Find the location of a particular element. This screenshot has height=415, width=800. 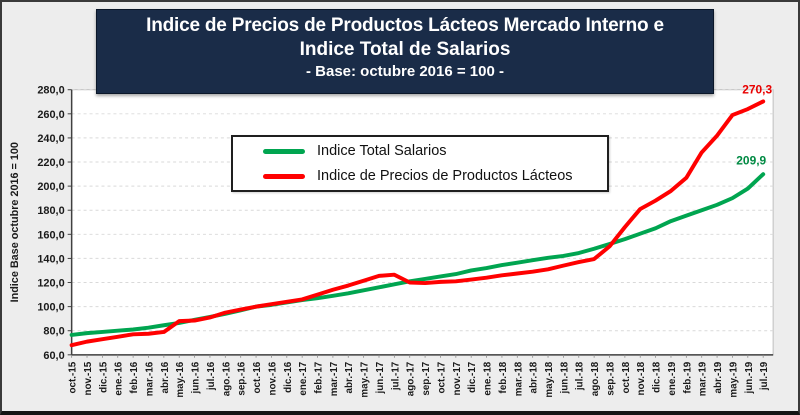

salarios-end-label: 209,9 is located at coordinates (751, 160).